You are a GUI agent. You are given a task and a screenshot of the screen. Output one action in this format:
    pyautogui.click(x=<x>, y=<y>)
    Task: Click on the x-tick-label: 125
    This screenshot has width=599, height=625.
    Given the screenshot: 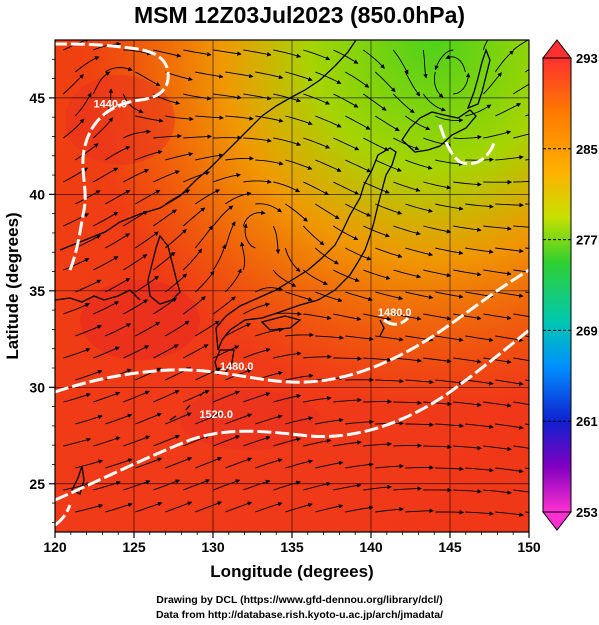 What is the action you would take?
    pyautogui.click(x=134, y=547)
    